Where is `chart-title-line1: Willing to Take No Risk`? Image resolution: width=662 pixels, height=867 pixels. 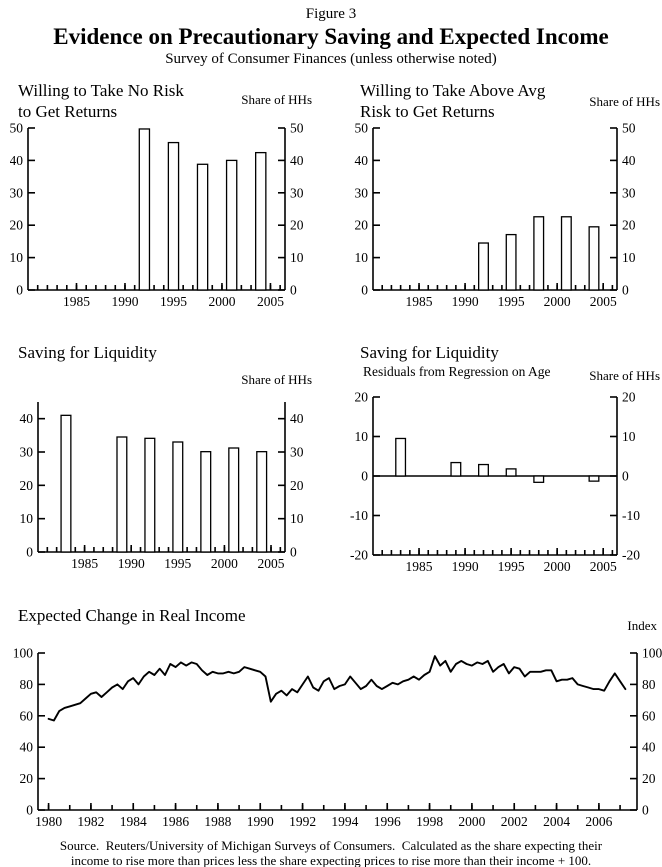
chart-title-line1: Willing to Take No Risk is located at coordinates (101, 90).